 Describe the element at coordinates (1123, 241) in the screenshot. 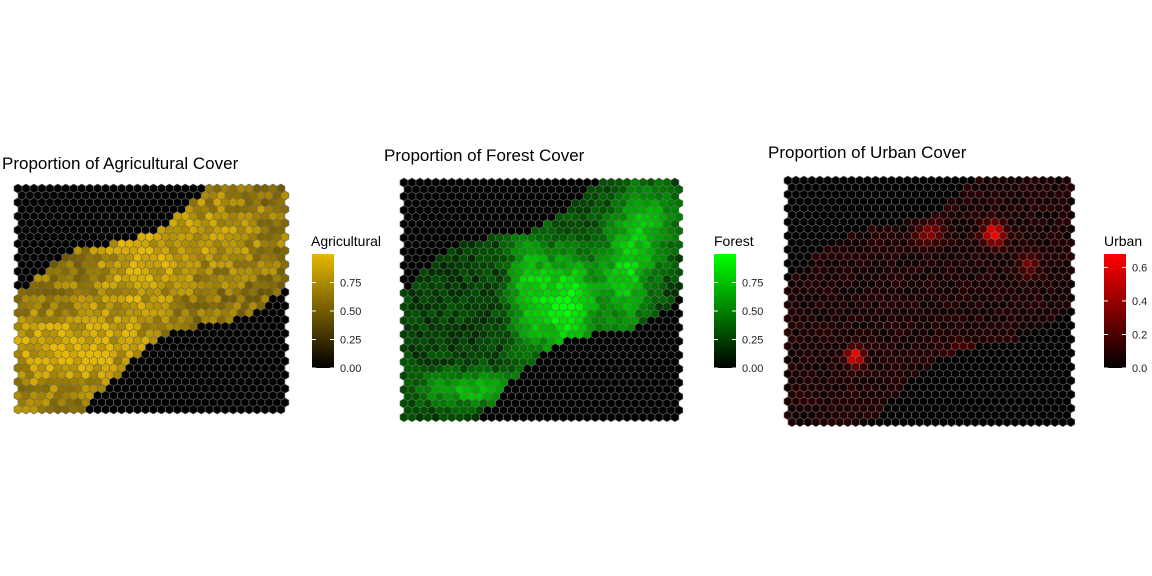

I see `legend-title: Urban` at that location.